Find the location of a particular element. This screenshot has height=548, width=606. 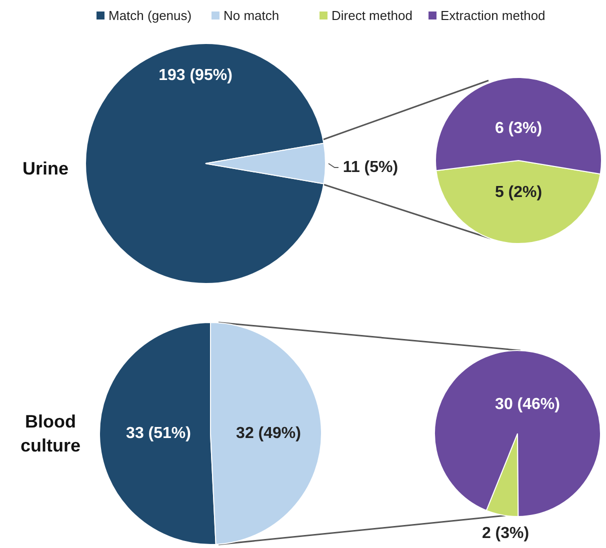

data-label: 30 (46%) is located at coordinates (527, 404).